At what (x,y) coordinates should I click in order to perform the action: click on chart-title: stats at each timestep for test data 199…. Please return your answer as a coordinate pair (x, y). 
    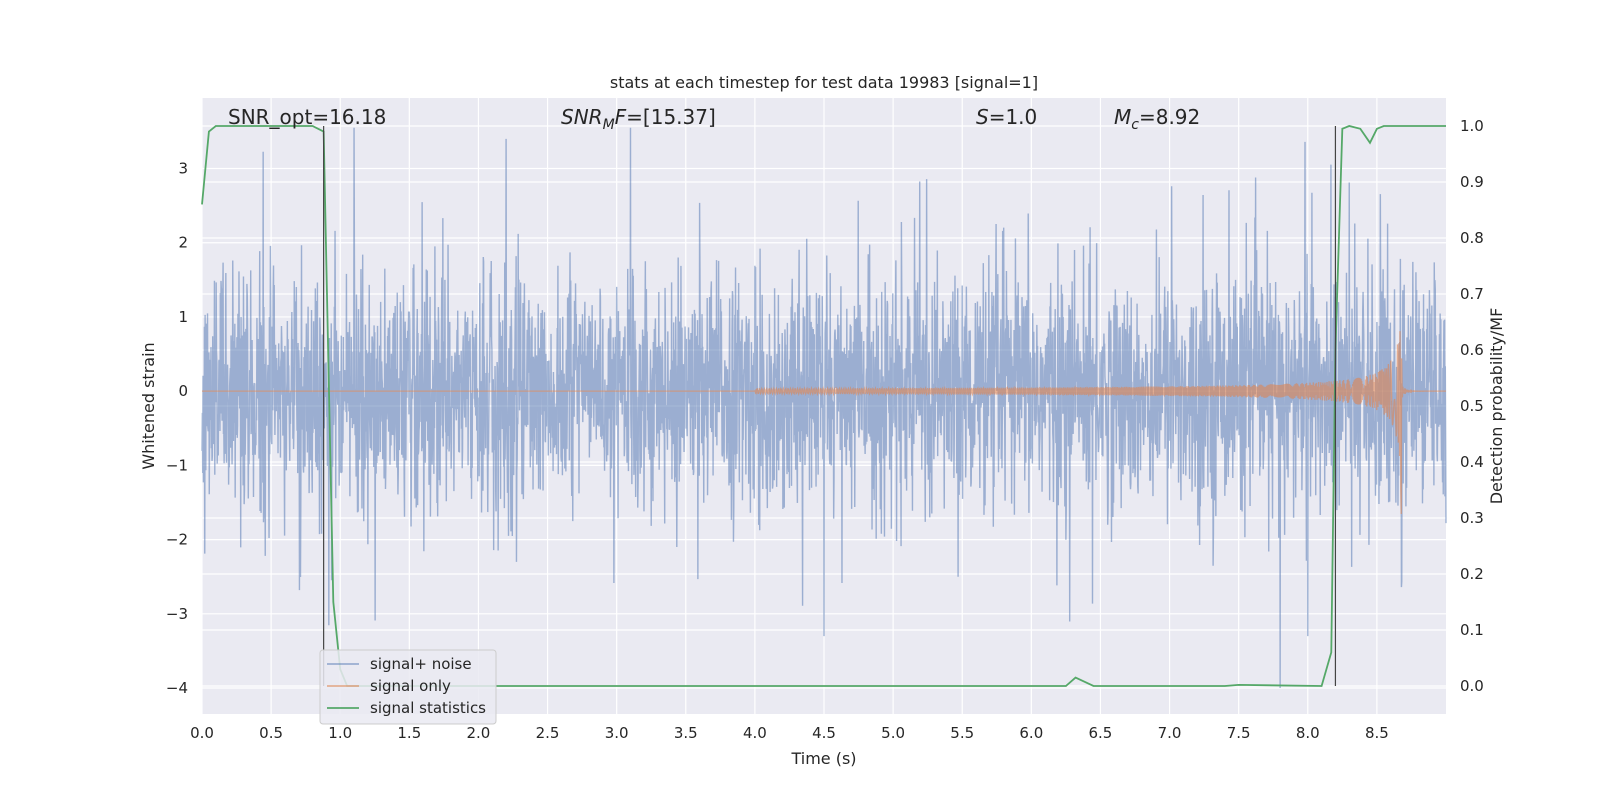
    Looking at the image, I should click on (824, 82).